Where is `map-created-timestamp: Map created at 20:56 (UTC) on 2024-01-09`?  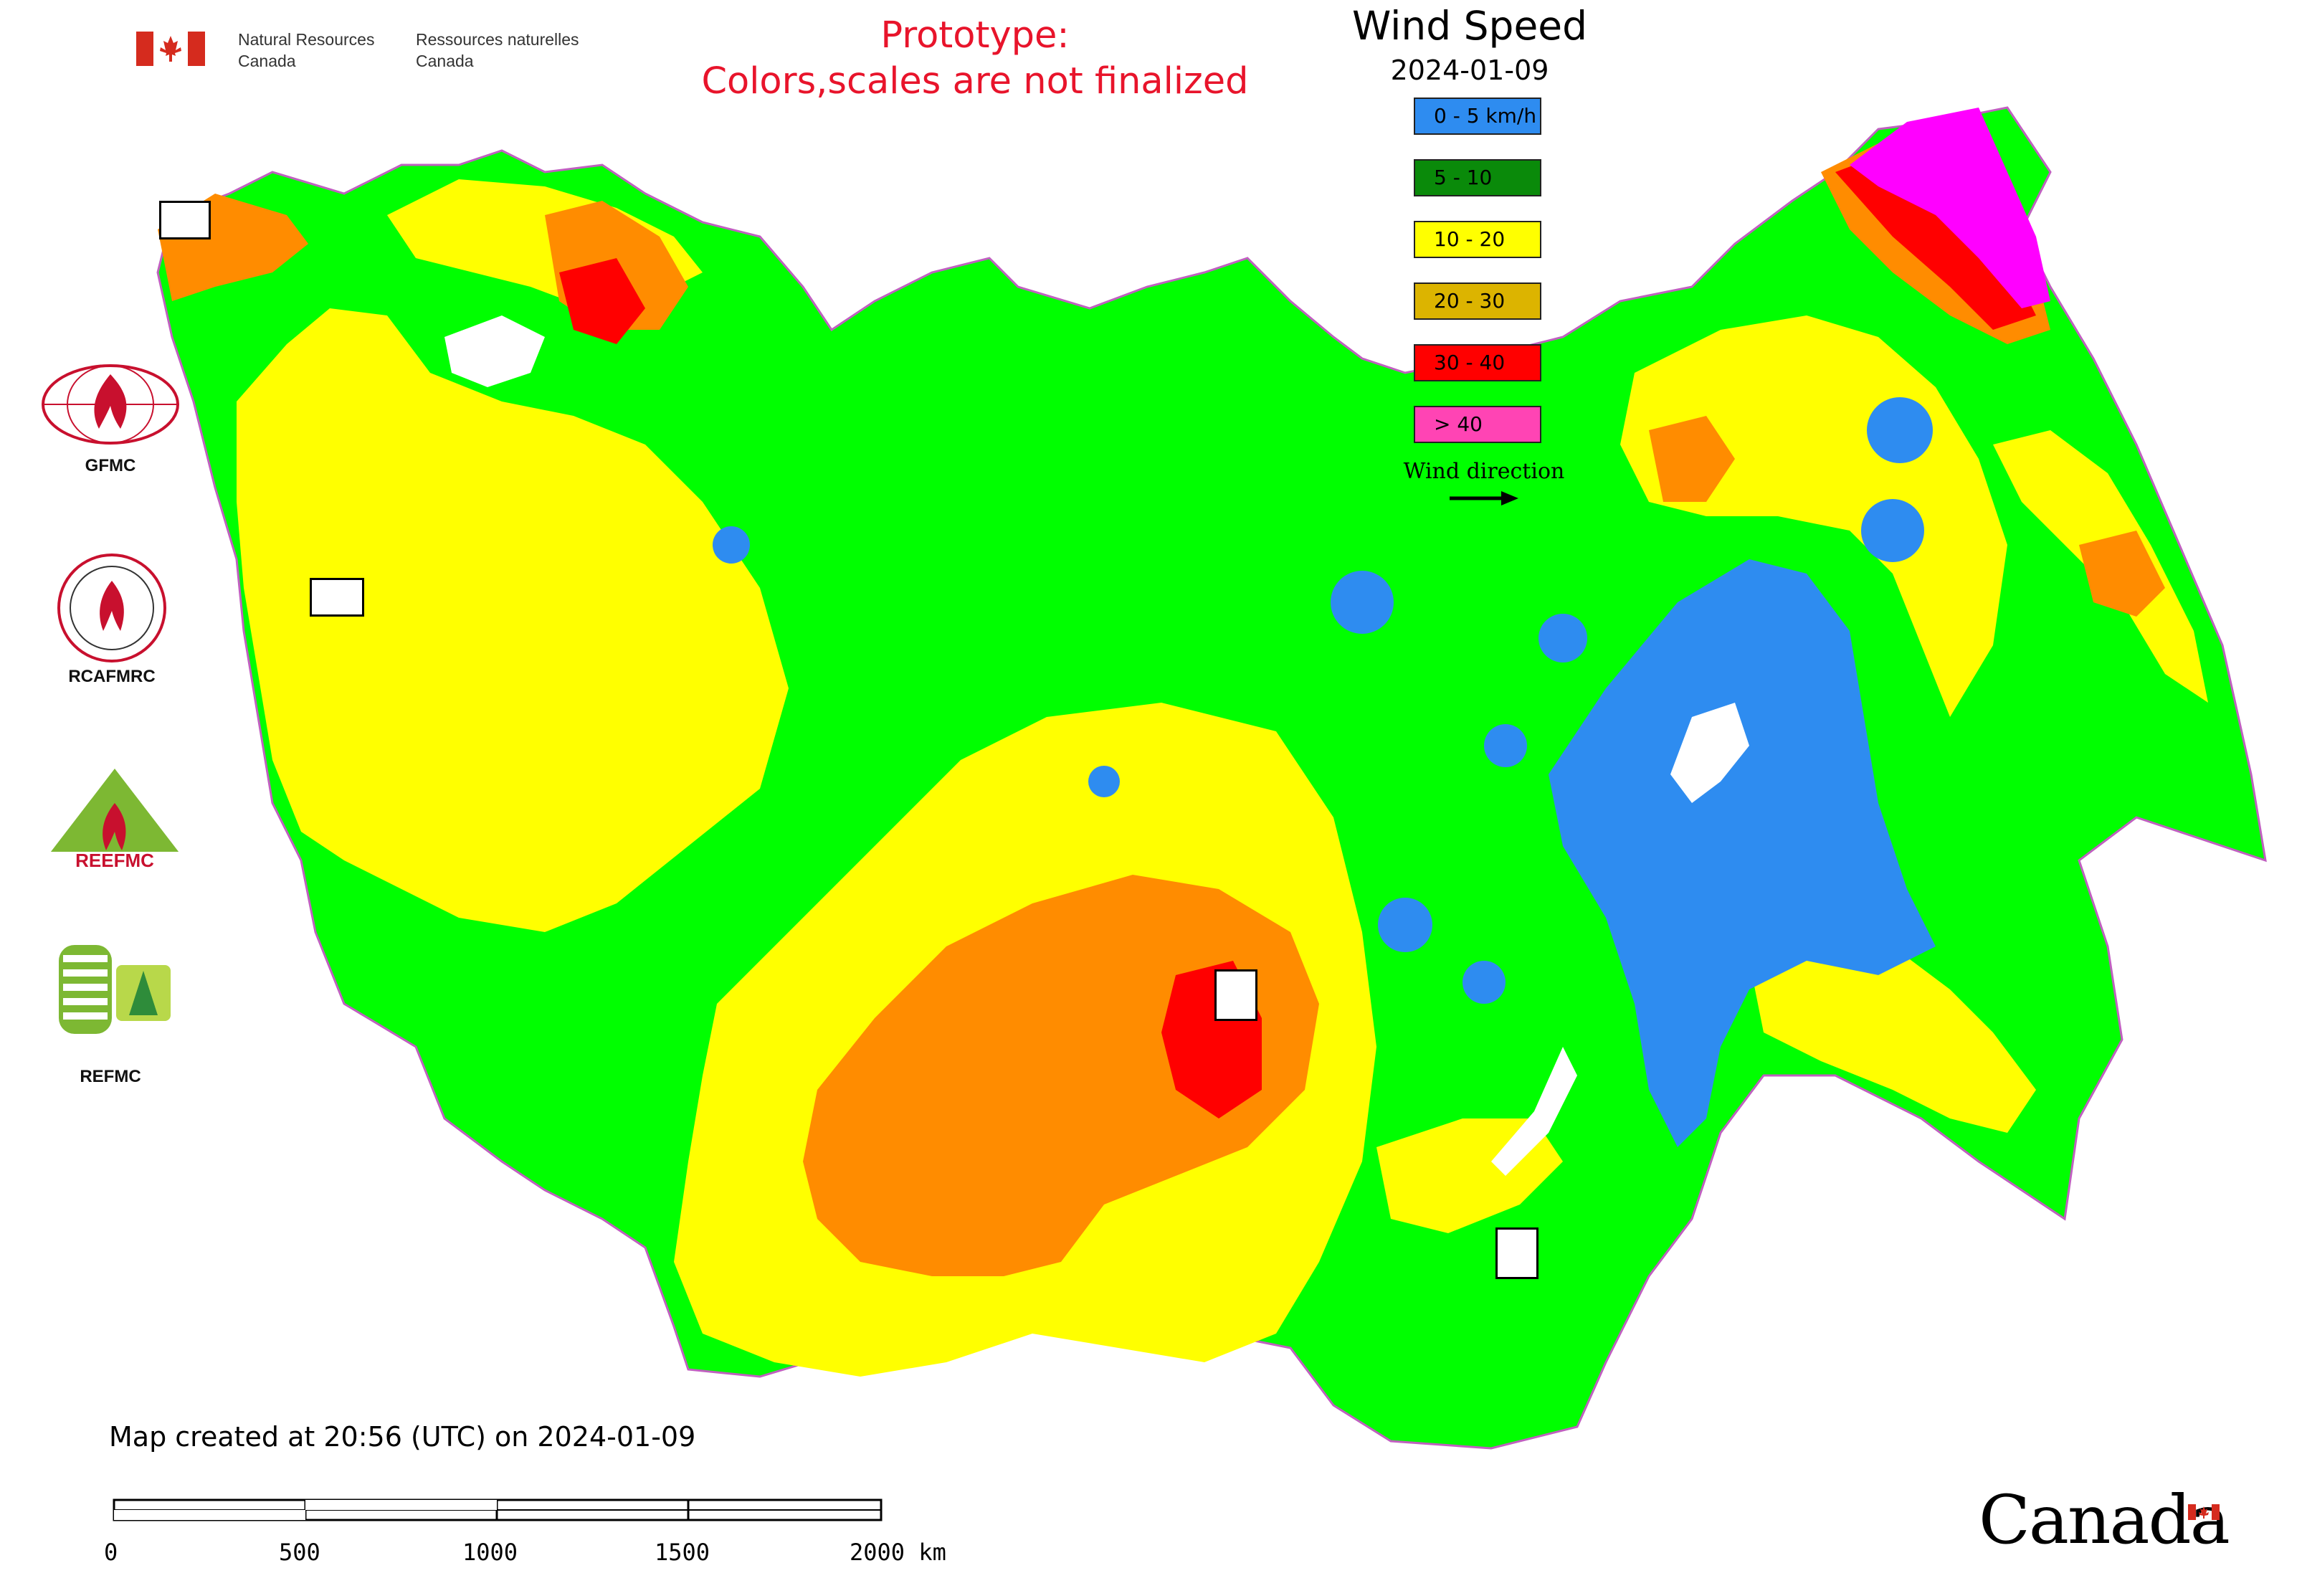
map-created-timestamp: Map created at 20:56 (UTC) on 2024-01-09 is located at coordinates (402, 1437).